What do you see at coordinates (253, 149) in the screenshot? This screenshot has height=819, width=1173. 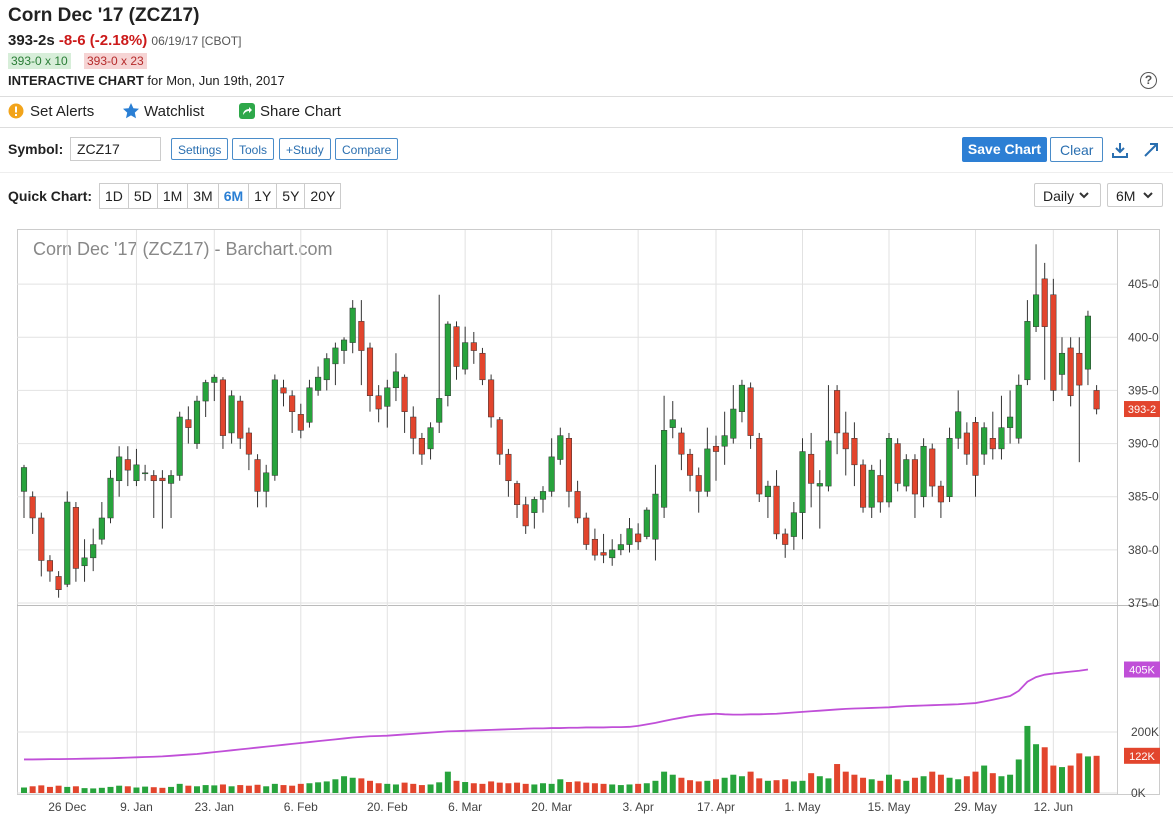 I see `tools-button: Tools` at bounding box center [253, 149].